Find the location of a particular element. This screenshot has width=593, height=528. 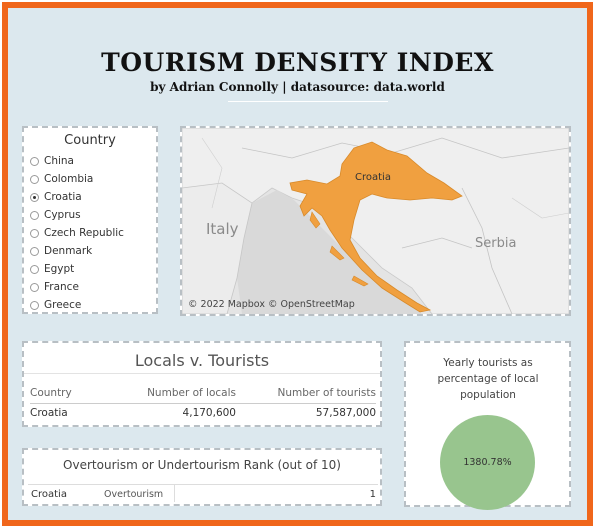

country-option-label: Cyprus is located at coordinates (62, 215).